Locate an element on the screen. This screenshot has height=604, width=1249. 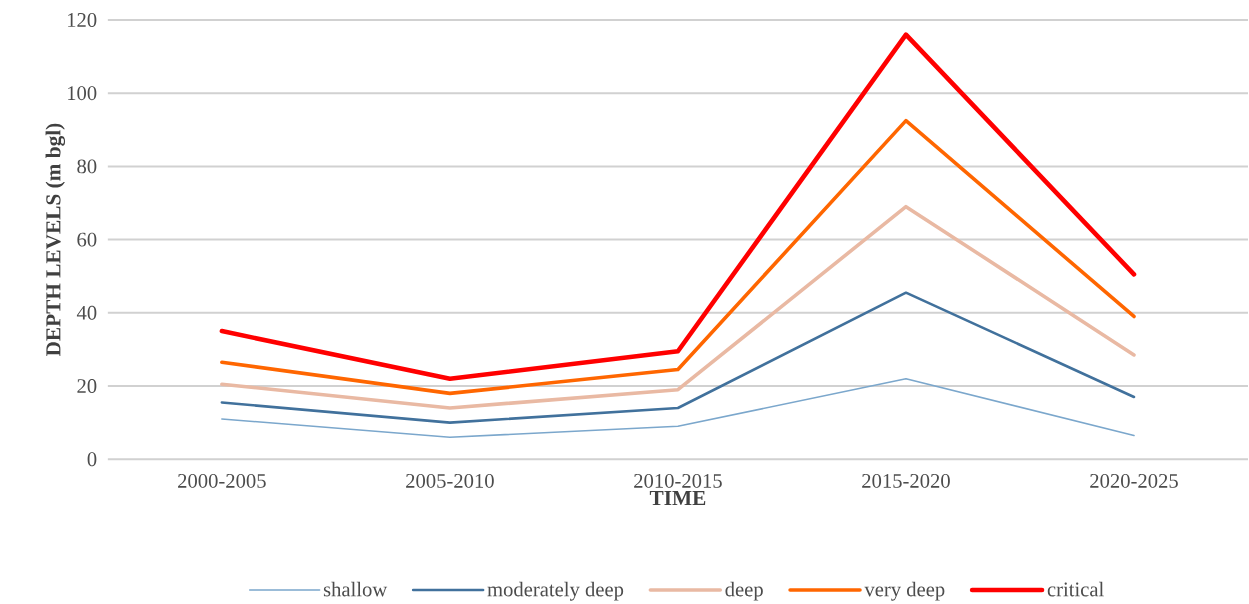
x-tick-label: 2015-2020 is located at coordinates (906, 480).